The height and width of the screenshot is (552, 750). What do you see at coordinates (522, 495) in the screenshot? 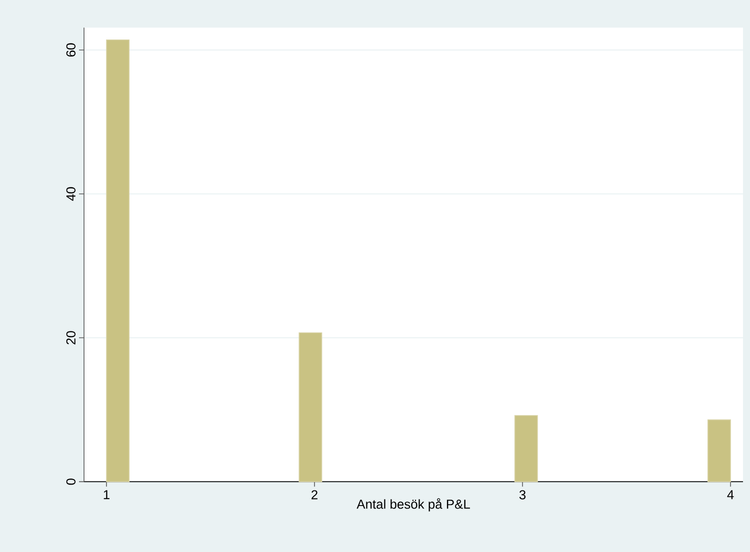
I see `x-tick-label: 3` at bounding box center [522, 495].